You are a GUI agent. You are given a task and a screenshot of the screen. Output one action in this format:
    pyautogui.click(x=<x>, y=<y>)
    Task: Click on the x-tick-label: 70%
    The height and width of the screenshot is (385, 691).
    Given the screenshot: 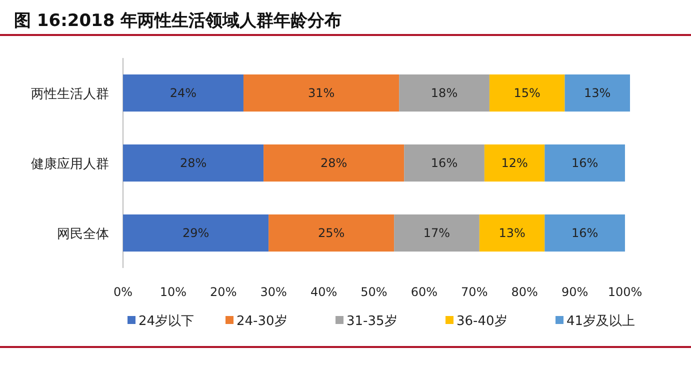 What is the action you would take?
    pyautogui.click(x=474, y=292)
    